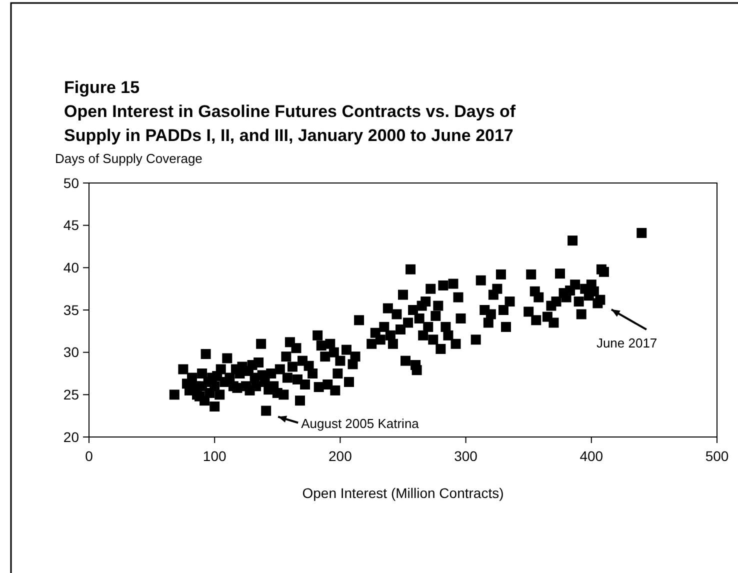 This screenshot has width=738, height=573. What do you see at coordinates (71, 394) in the screenshot?
I see `y-tick-label: 25` at bounding box center [71, 394].